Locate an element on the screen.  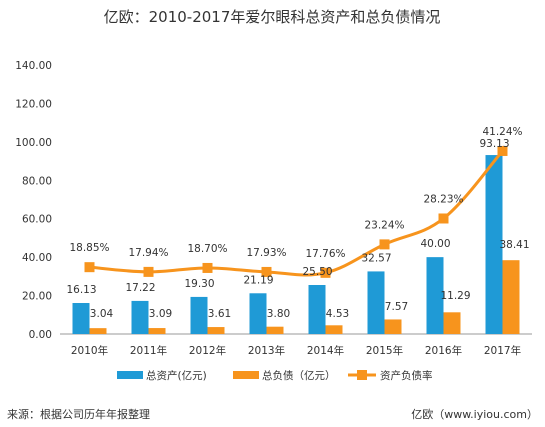
y-tick-label: 80.00 is located at coordinates (37, 181).